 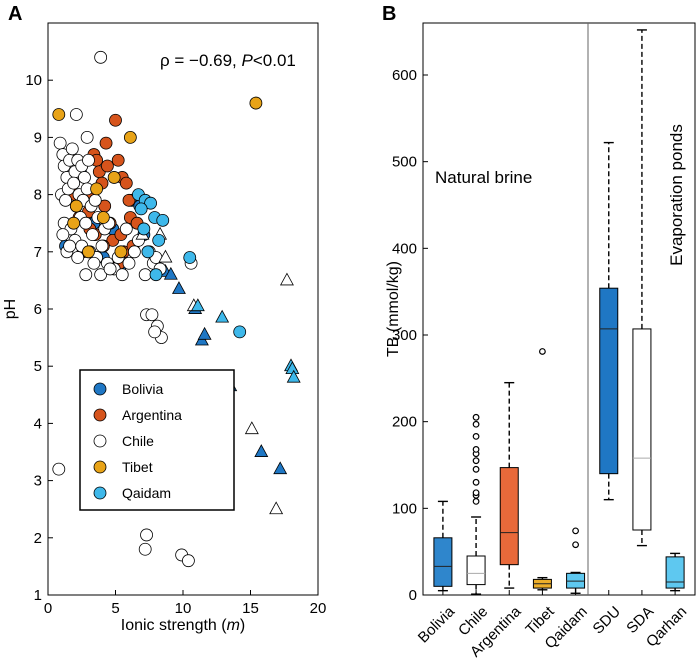 I want to click on legend-marker-tibet, so click(x=100, y=467).